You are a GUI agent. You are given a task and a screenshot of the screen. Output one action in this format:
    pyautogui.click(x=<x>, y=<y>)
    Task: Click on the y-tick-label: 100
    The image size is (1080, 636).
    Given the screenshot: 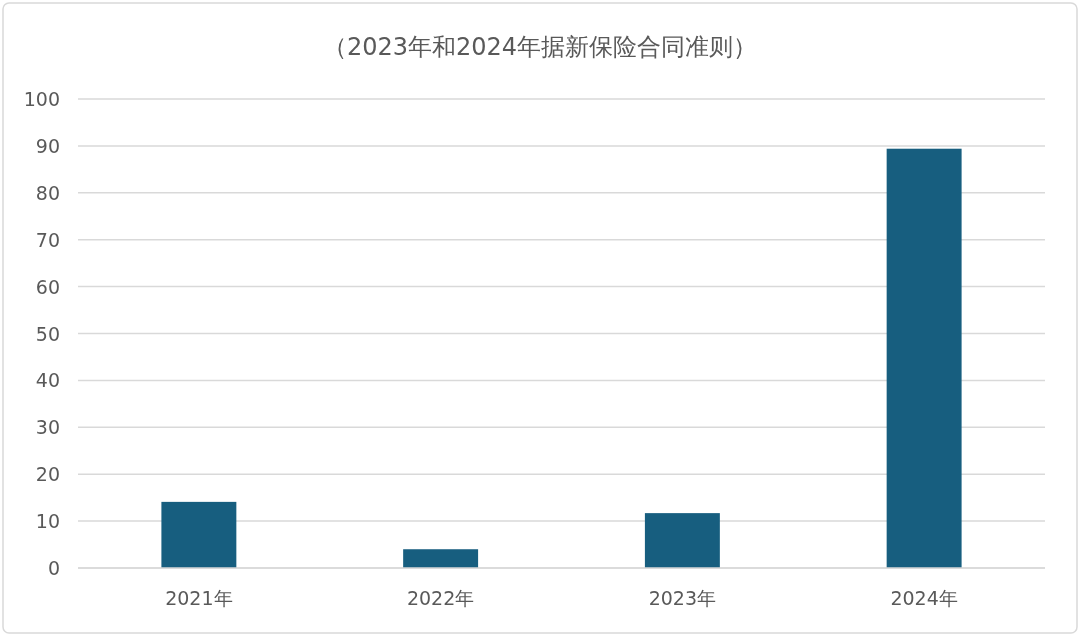 What is the action you would take?
    pyautogui.click(x=41, y=99)
    